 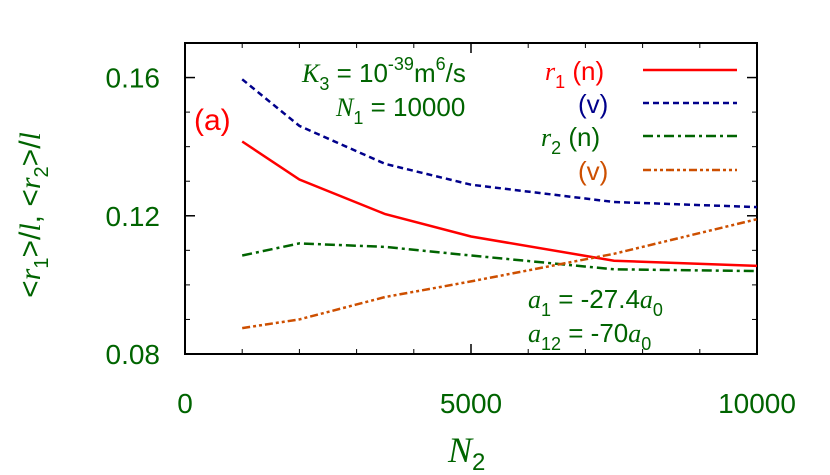 I want to click on y-axis-label-group: <r1>/l, <r2>/l, so click(x=33, y=215).